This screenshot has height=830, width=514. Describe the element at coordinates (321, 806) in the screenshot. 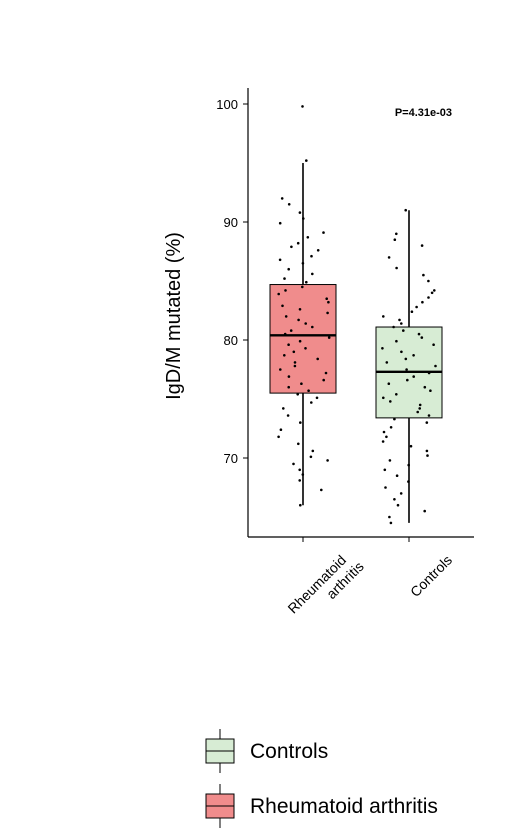

I see `legend-item-1: Rheumatoid arthritis` at that location.